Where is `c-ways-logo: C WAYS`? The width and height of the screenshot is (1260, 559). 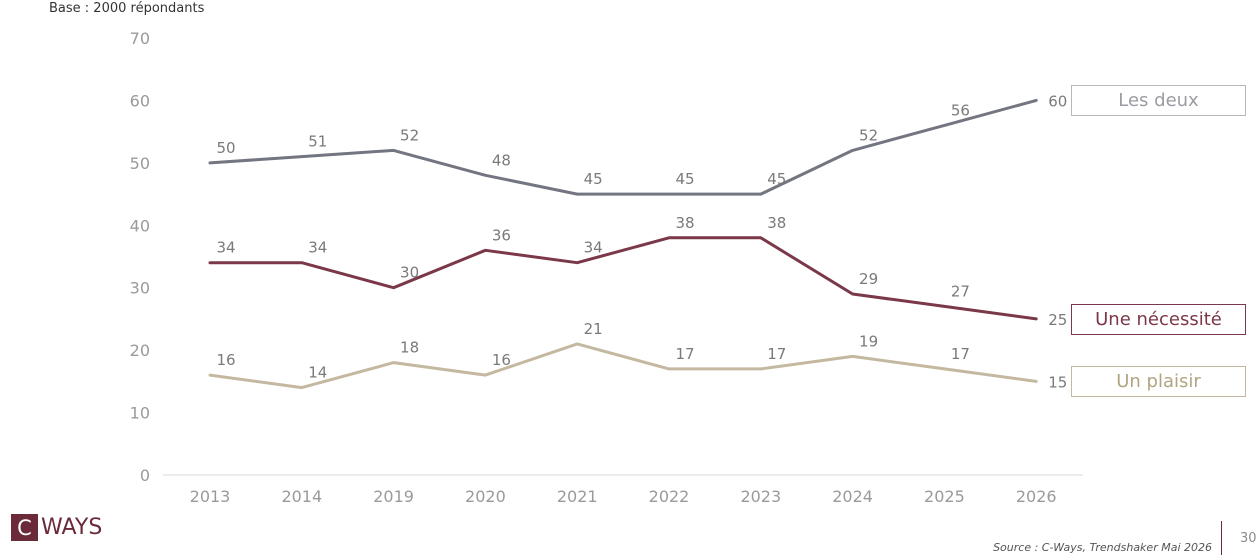
c-ways-logo: C WAYS is located at coordinates (56, 527).